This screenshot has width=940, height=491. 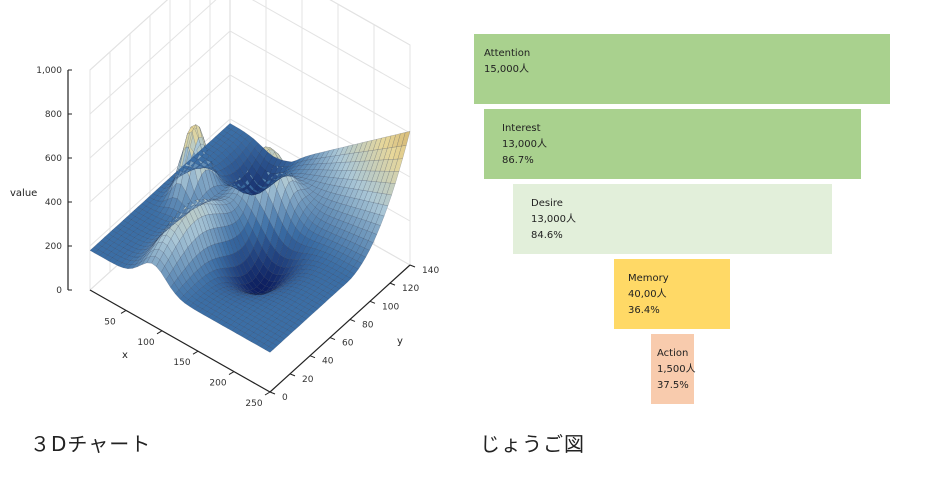 What do you see at coordinates (180, 341) in the screenshot?
I see `x-axis-line` at bounding box center [180, 341].